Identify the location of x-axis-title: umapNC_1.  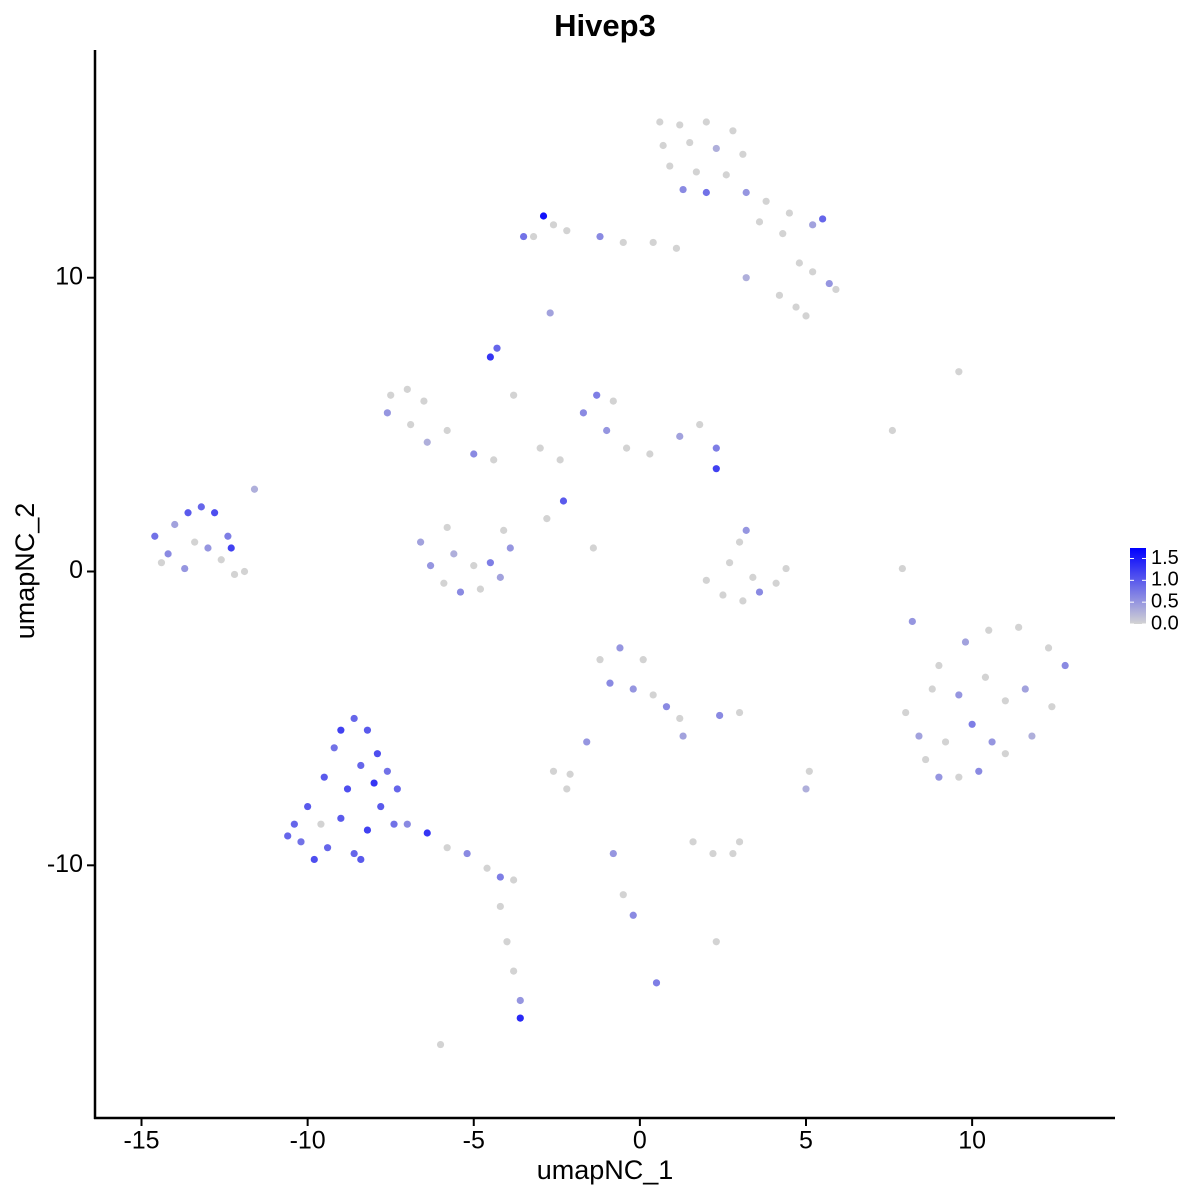
(605, 1170).